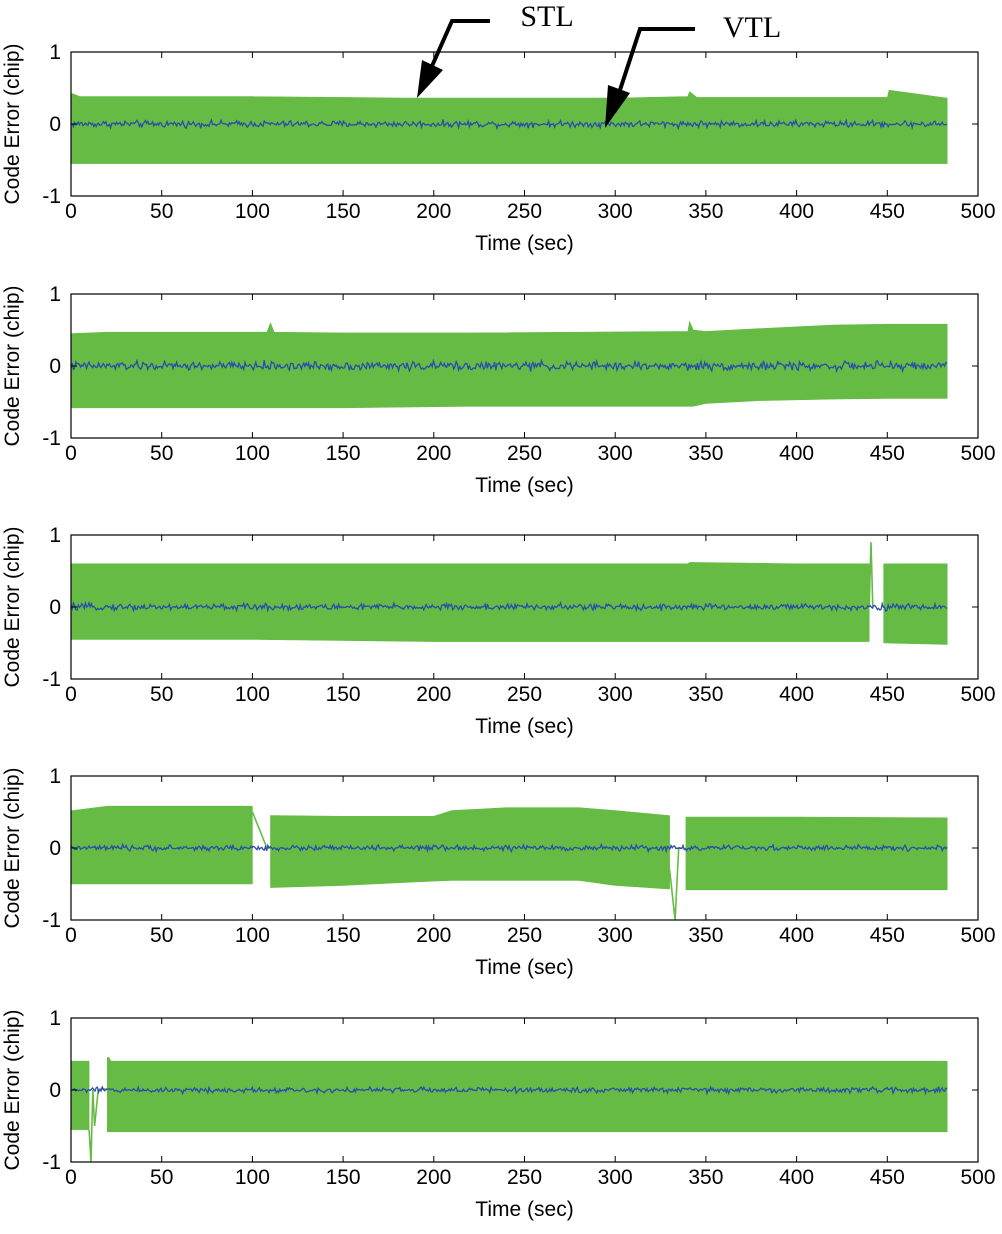  I want to click on series-stl-spike, so click(871, 575).